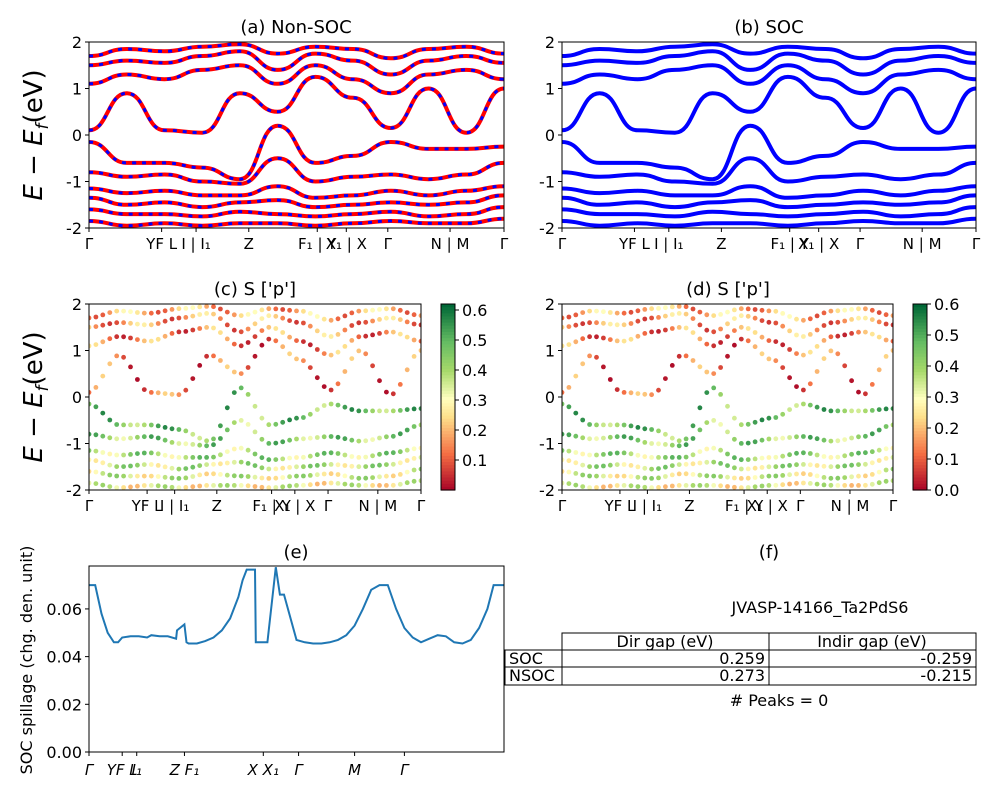 This screenshot has height=800, width=1000. What do you see at coordinates (474, 340) in the screenshot?
I see `colorbar-tick-label: 0.5` at bounding box center [474, 340].